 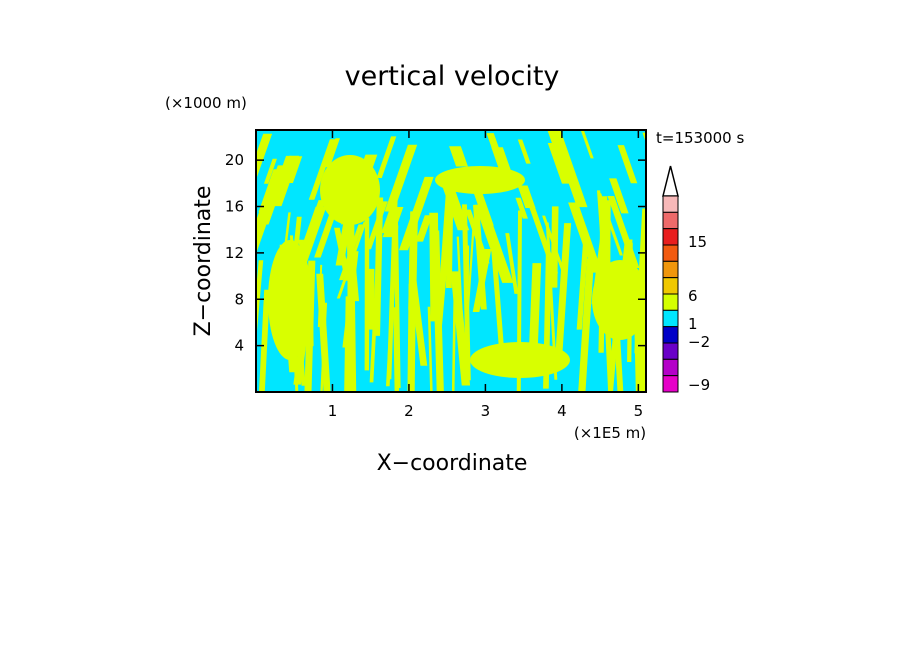 What do you see at coordinates (239, 346) in the screenshot?
I see `y-tick-label: 4` at bounding box center [239, 346].